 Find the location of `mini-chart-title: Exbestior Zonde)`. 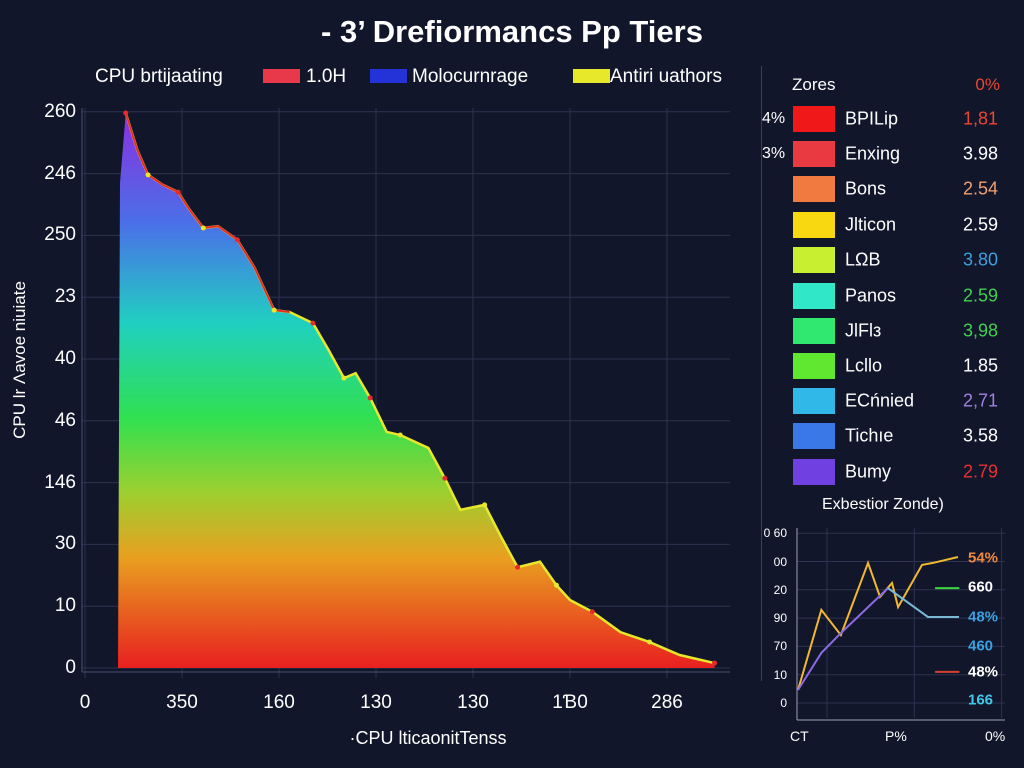

mini-chart-title: Exbestior Zonde) is located at coordinates (883, 504).